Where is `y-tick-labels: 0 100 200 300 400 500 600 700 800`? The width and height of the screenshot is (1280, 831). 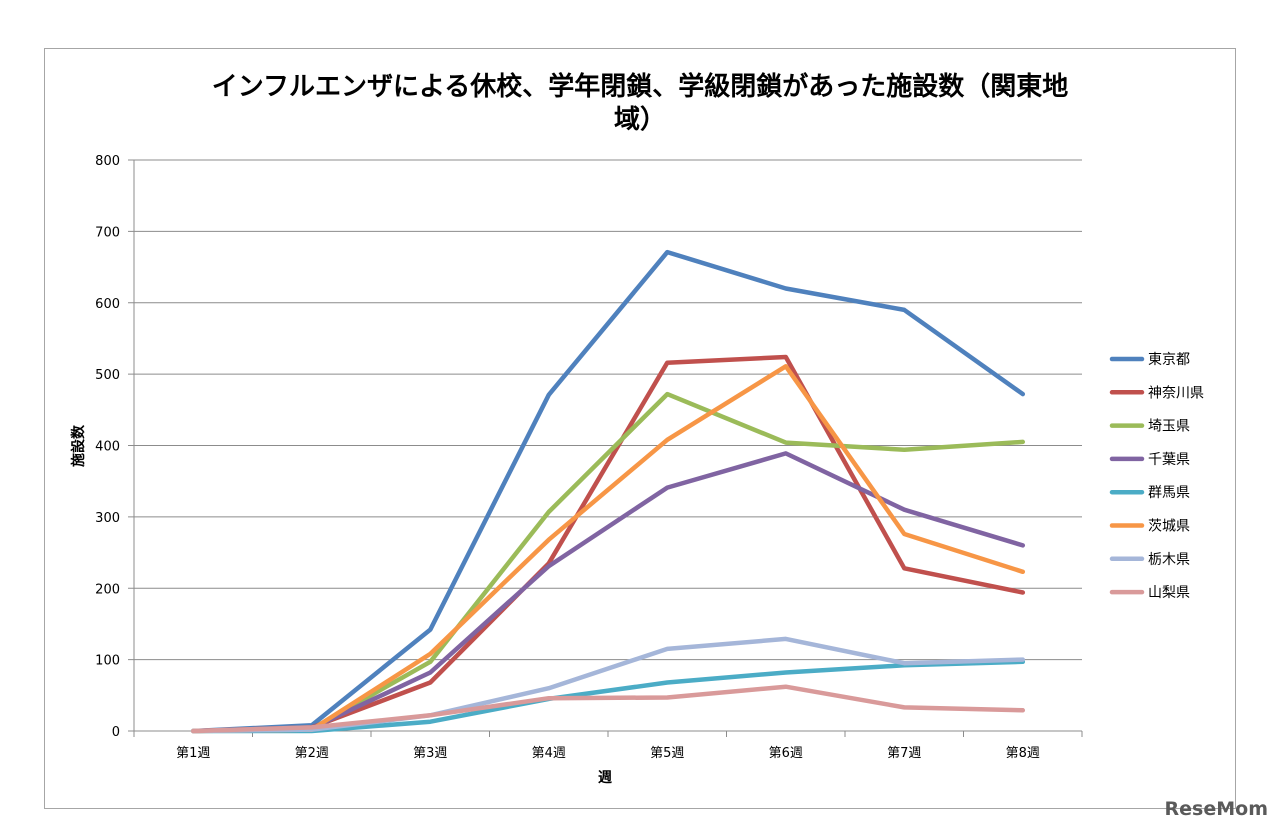
y-tick-labels: 0 100 200 300 400 500 600 700 800 is located at coordinates (107, 447).